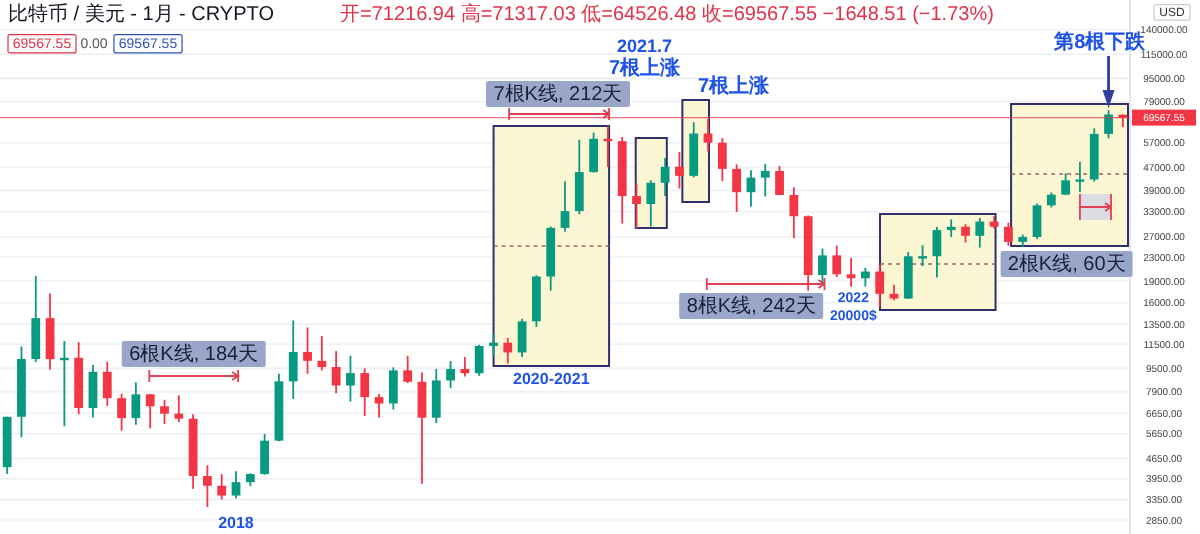 This screenshot has height=534, width=1200. I want to click on annotation: 2021.7, so click(645, 46).